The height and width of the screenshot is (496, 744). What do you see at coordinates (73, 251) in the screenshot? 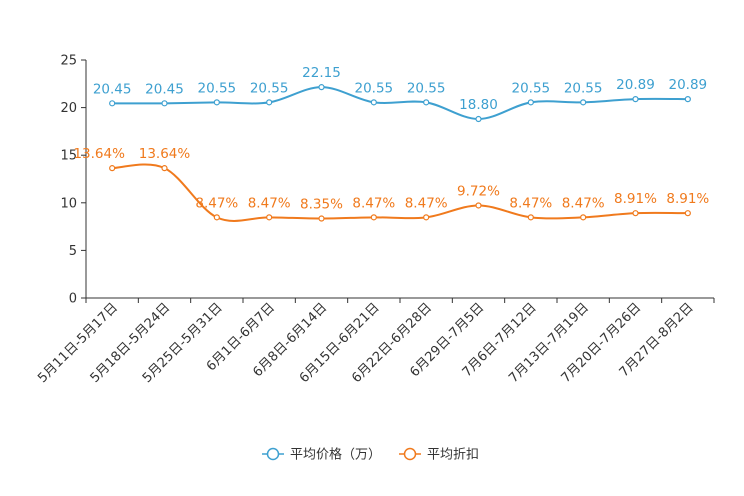
I see `y-tick-label: 5` at bounding box center [73, 251].